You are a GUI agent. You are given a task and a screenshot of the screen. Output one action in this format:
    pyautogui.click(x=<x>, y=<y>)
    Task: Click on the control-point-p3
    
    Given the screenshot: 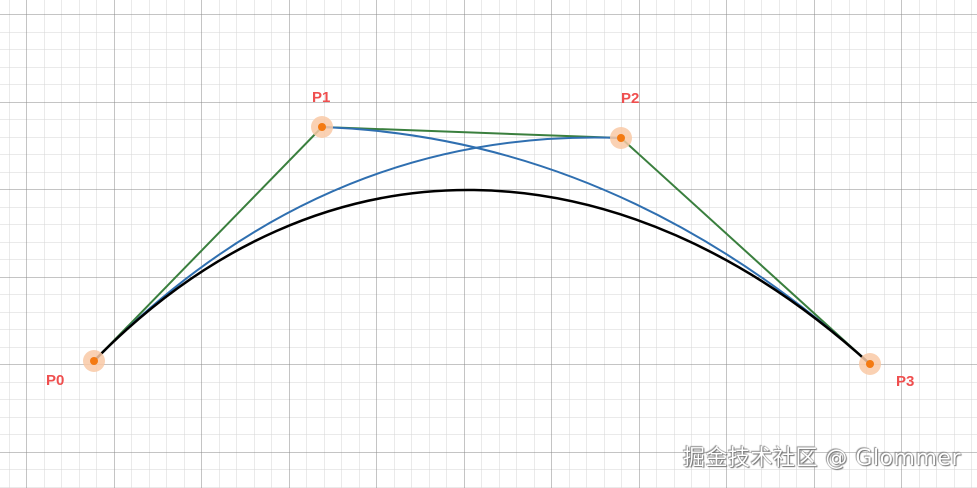 What is the action you would take?
    pyautogui.click(x=870, y=364)
    